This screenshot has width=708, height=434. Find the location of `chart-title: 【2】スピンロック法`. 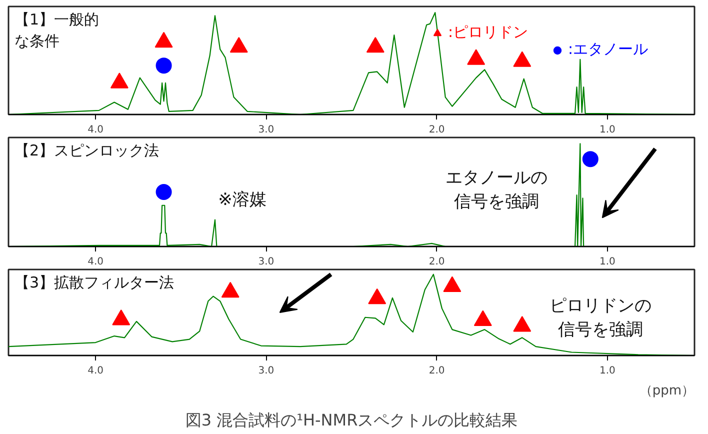

chart-title: 【2】スピンロック法 is located at coordinates (87, 151).